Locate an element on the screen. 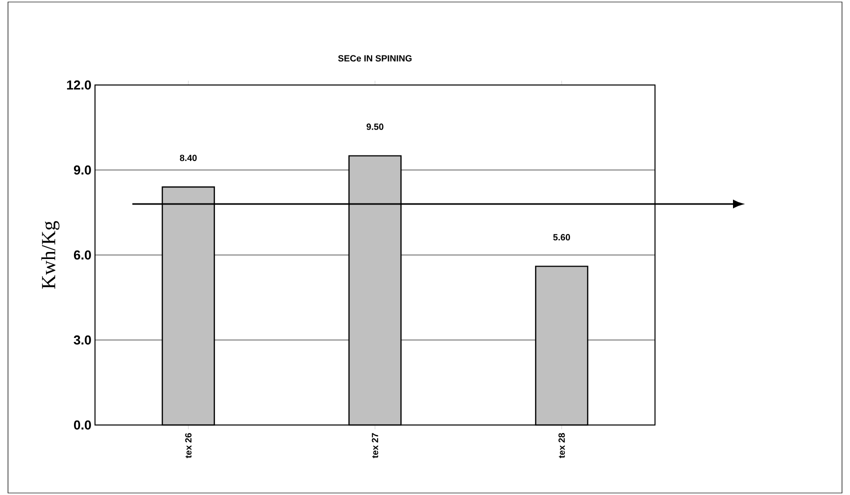  y-tick-label: 3.0 is located at coordinates (82, 340).